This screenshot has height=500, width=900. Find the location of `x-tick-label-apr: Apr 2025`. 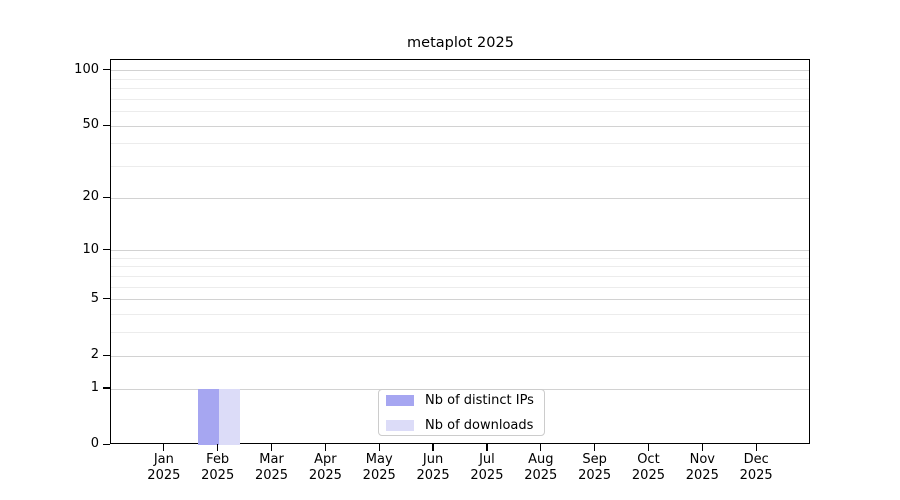

x-tick-label-apr: Apr 2025 is located at coordinates (325, 468).